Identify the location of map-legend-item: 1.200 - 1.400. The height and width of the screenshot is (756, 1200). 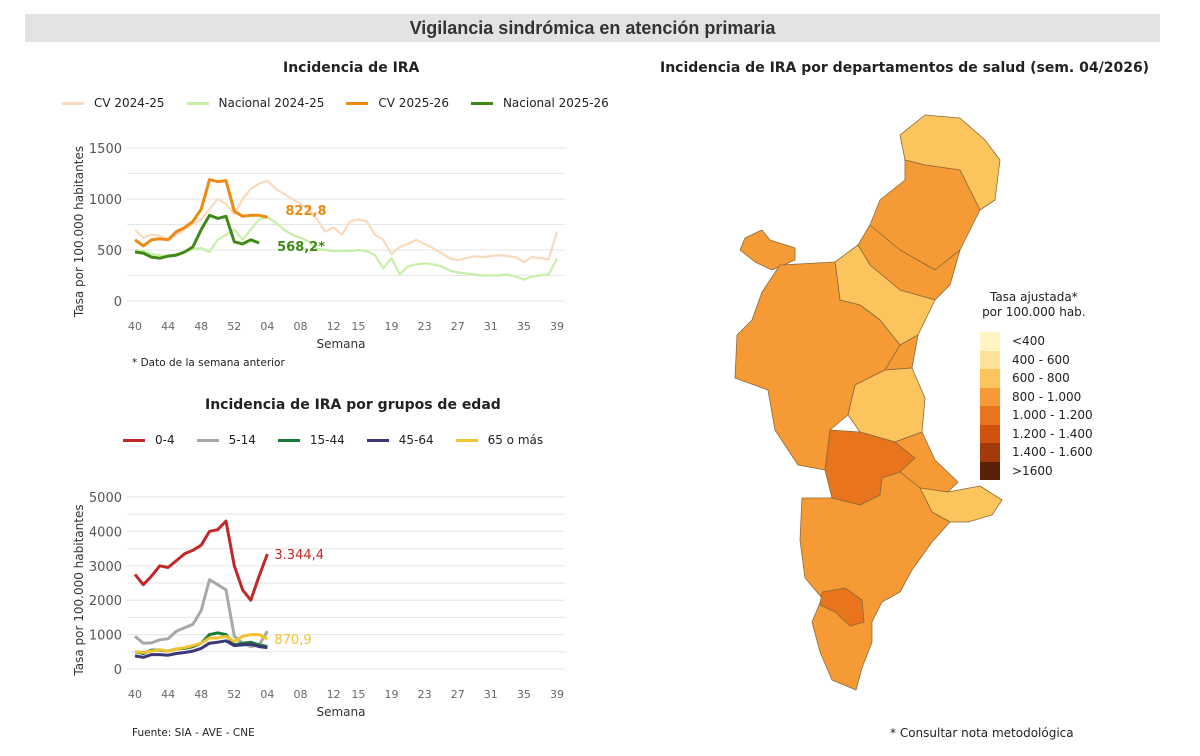
(1034, 433).